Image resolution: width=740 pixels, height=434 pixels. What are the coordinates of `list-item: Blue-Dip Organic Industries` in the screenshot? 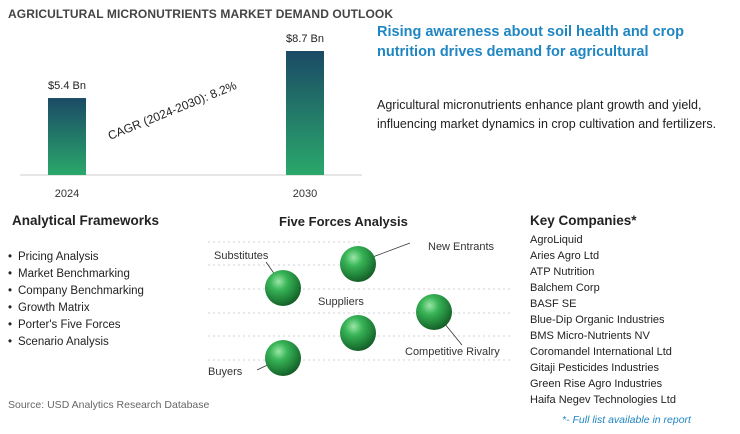 It's located at (597, 320).